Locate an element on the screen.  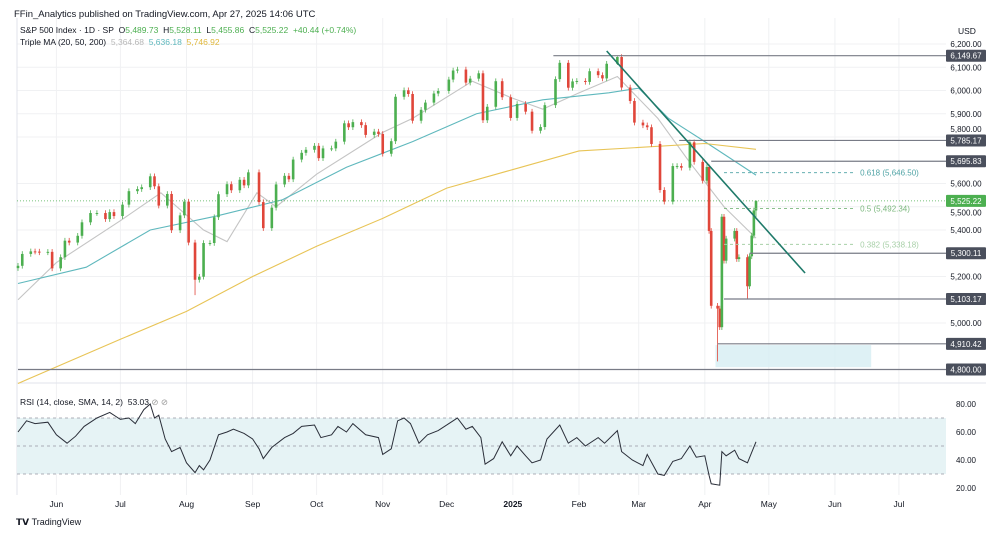
symbol-name: S&P 500 Index · 1D · SP is located at coordinates (67, 30).